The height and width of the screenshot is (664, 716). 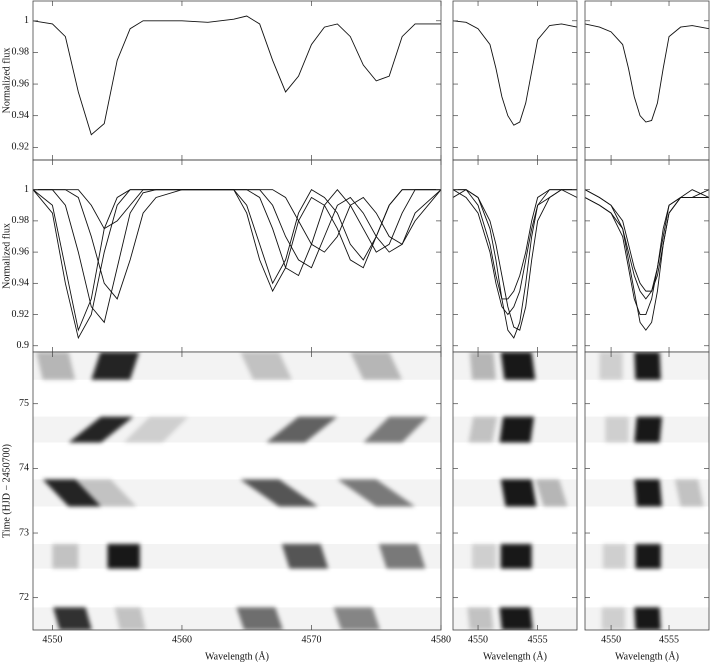 What do you see at coordinates (24, 403) in the screenshot?
I see `y-tick-label: 75` at bounding box center [24, 403].